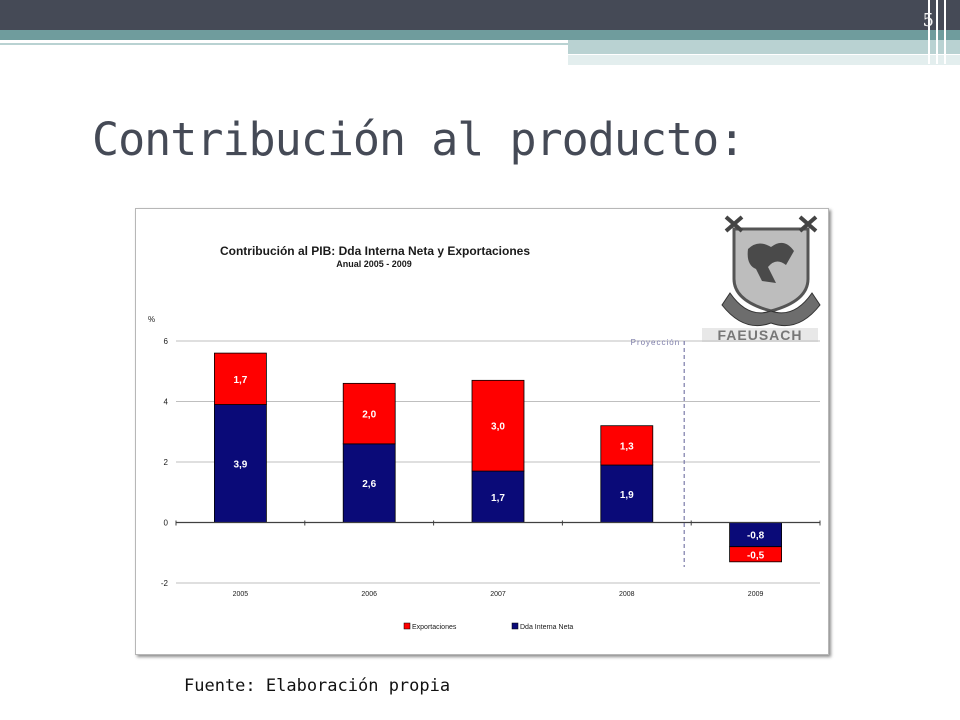  Describe the element at coordinates (770, 262) in the screenshot. I see `logo-lion-icon` at that location.